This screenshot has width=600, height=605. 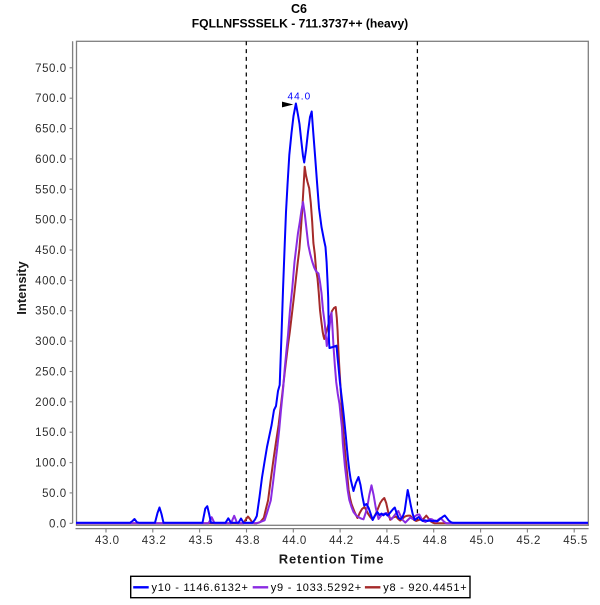 What do you see at coordinates (51, 99) in the screenshot?
I see `svg-text: 700.0` at bounding box center [51, 99].